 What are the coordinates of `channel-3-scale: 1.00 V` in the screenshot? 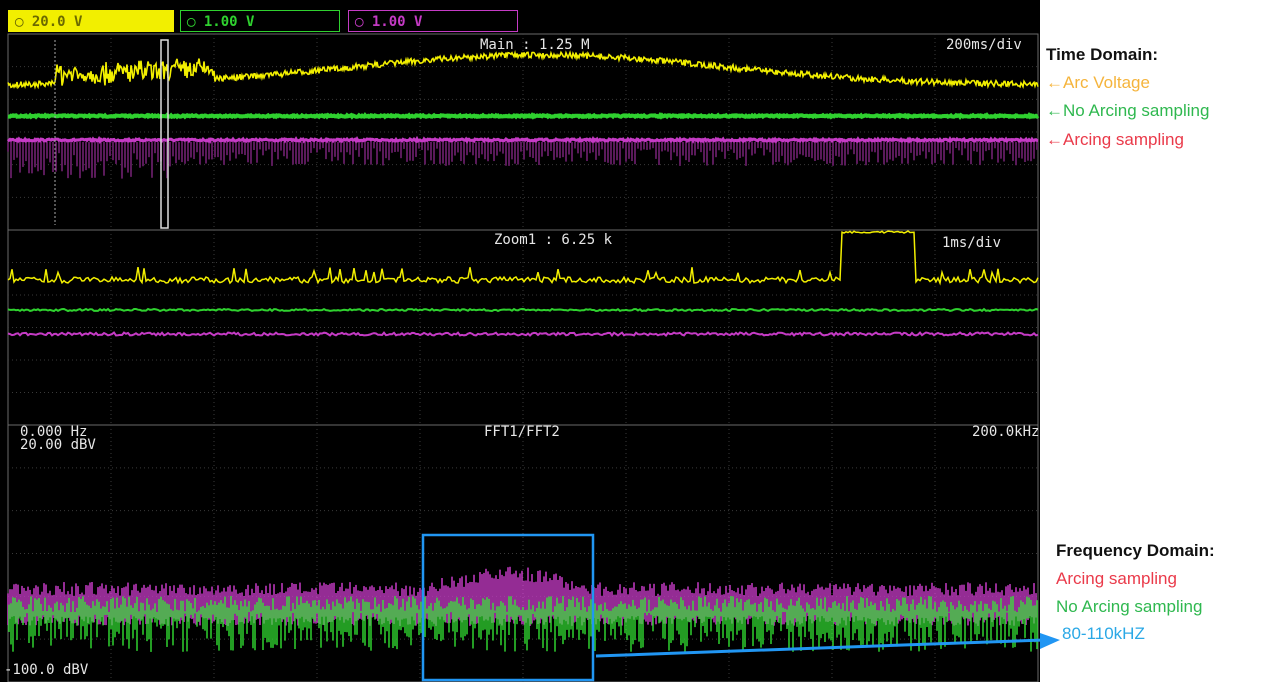 It's located at (397, 22).